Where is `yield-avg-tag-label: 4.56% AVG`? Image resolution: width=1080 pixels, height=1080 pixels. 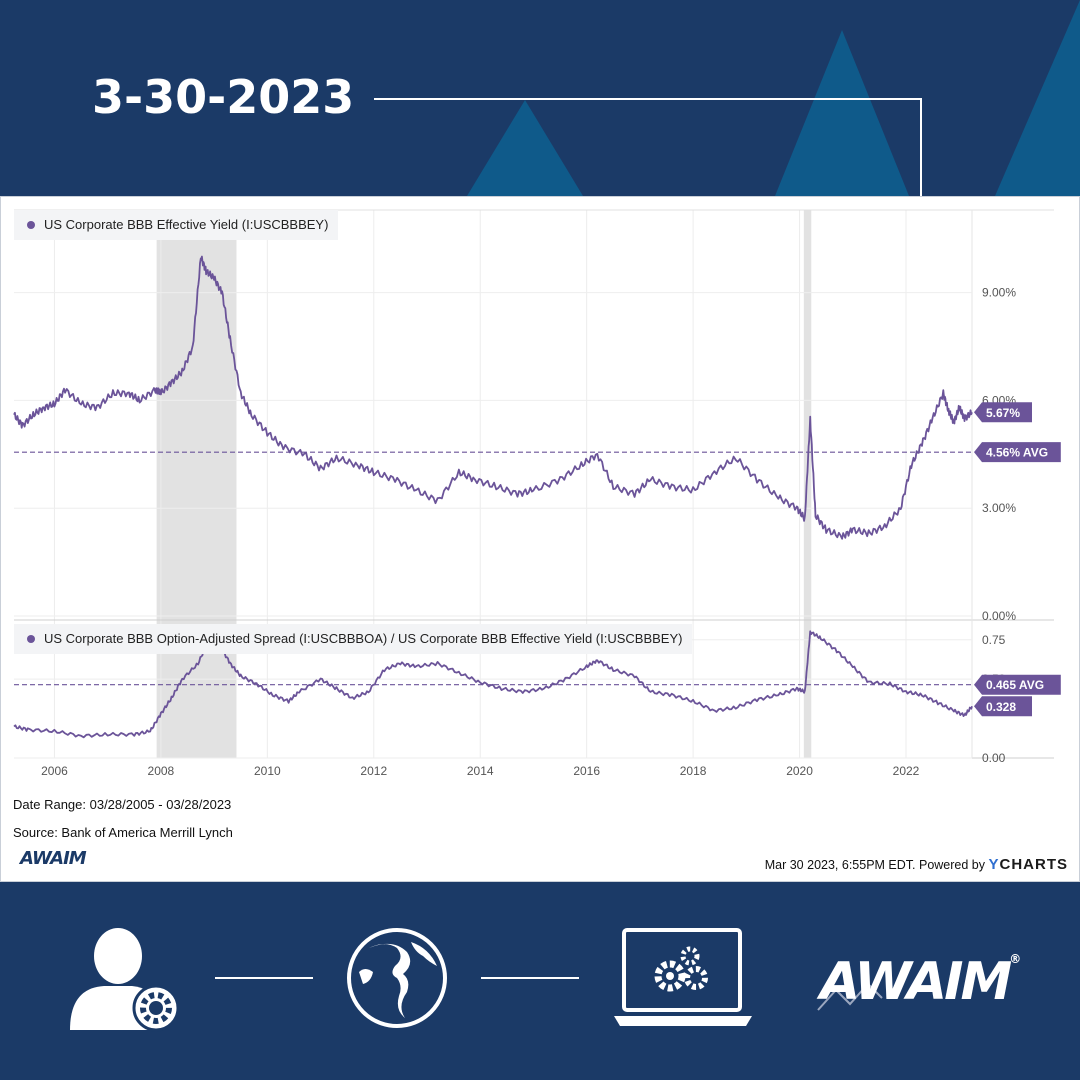 yield-avg-tag-label: 4.56% AVG is located at coordinates (1017, 453).